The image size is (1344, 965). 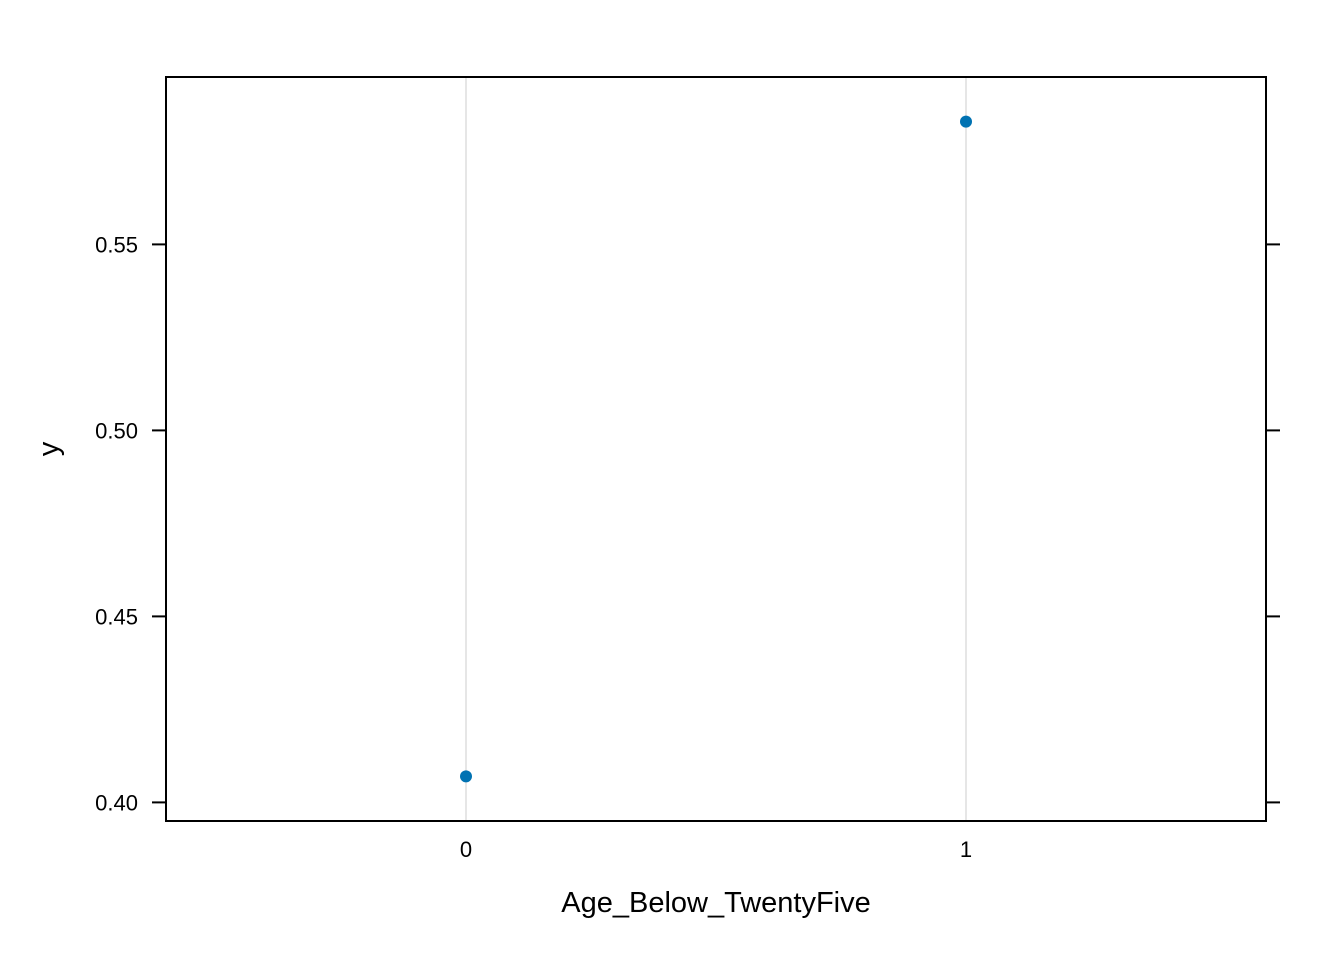 I want to click on y-axis-title: y, so click(x=49, y=448).